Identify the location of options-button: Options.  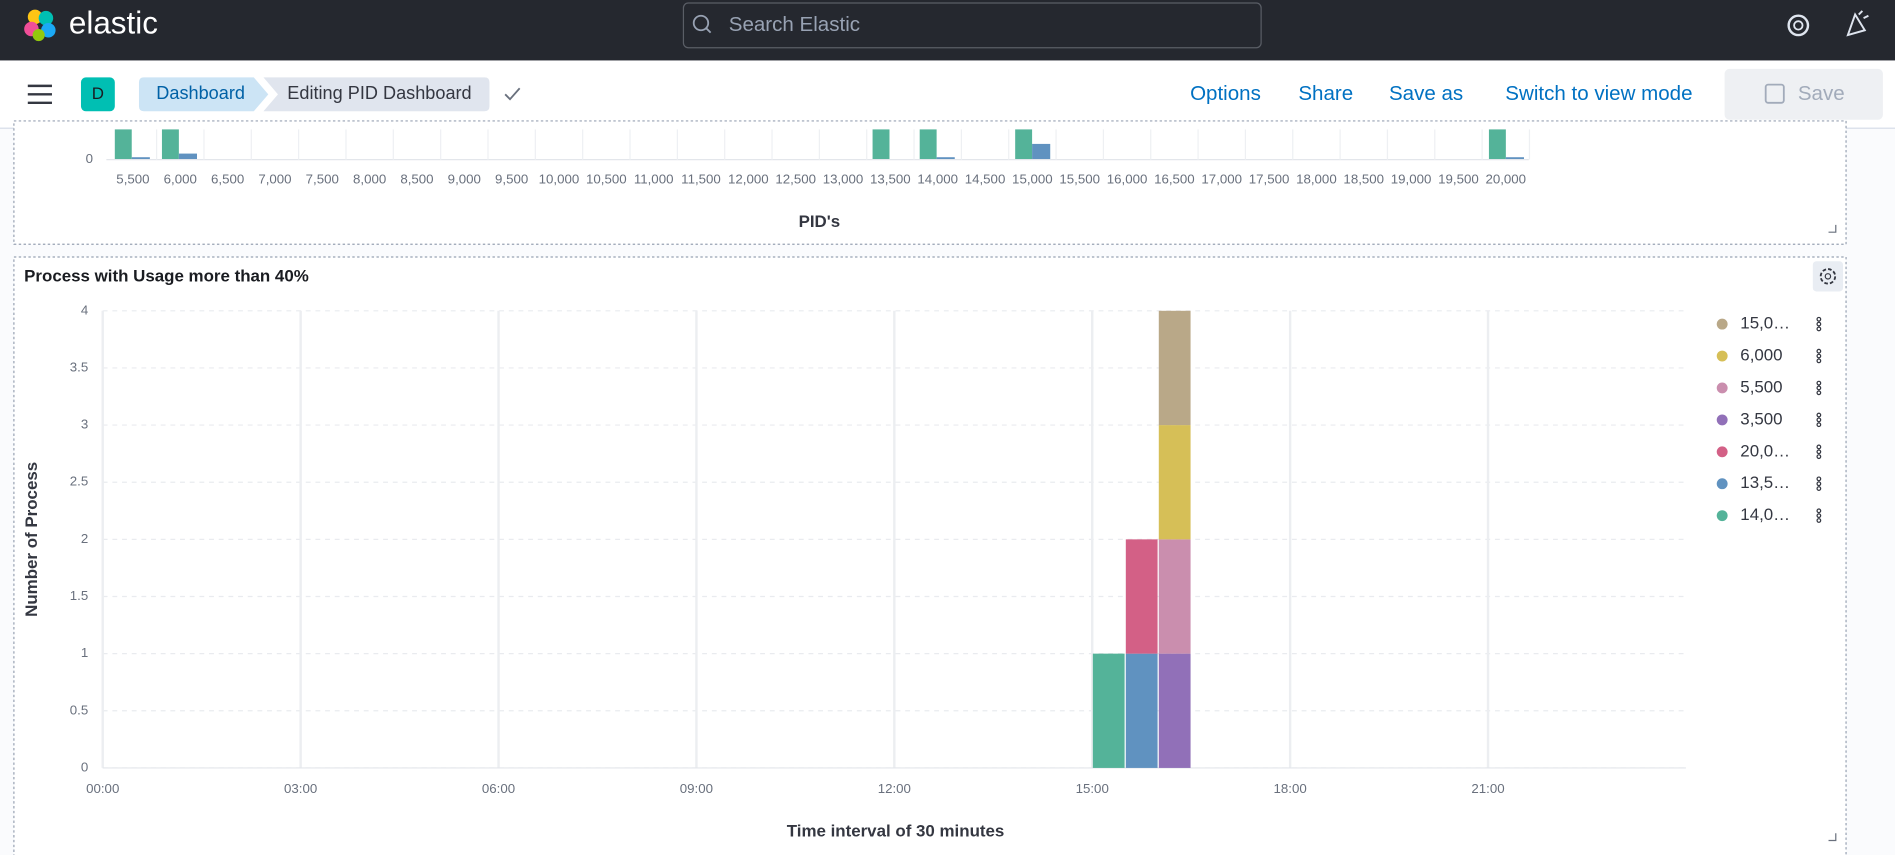
(1225, 93).